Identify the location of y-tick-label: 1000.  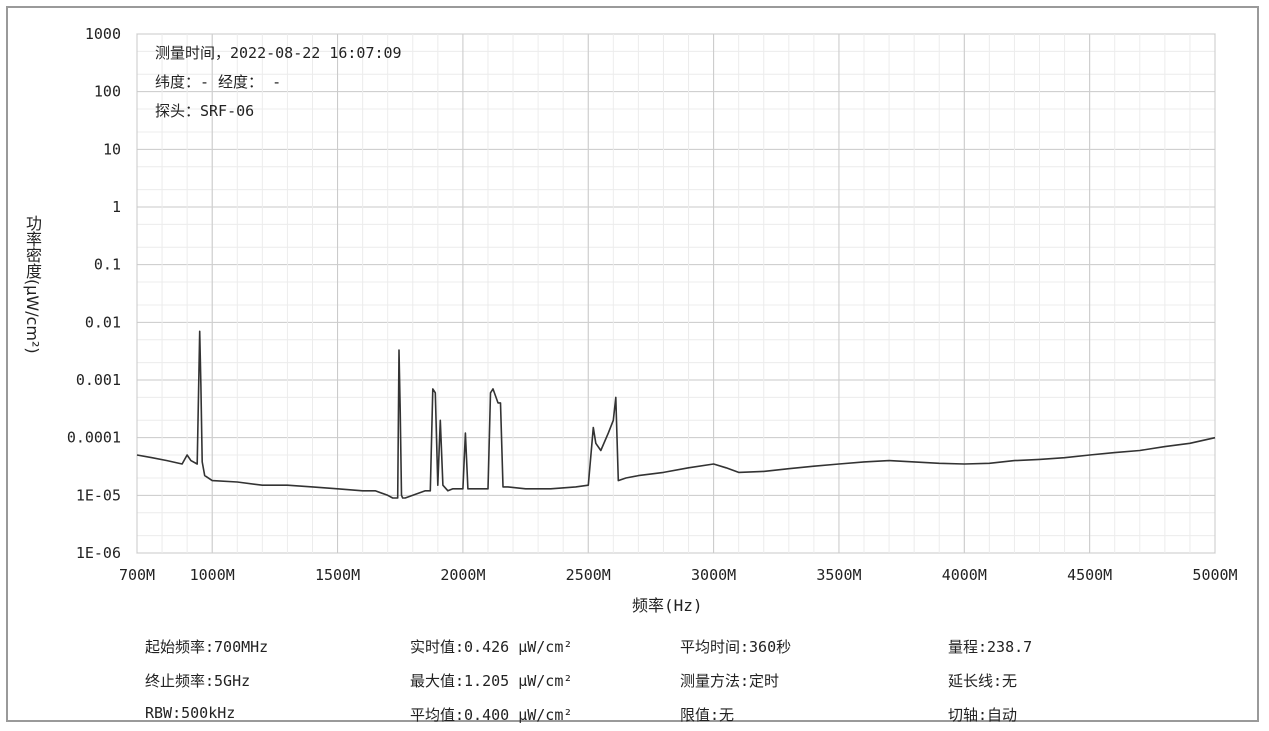
(103, 34).